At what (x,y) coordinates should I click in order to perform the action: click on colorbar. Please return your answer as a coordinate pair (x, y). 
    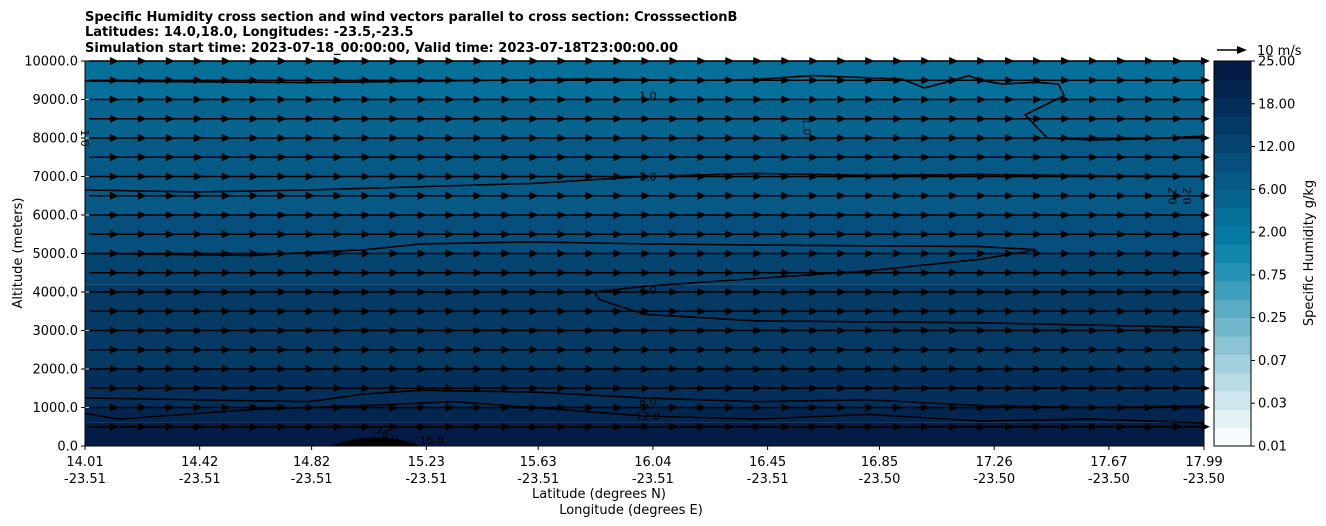
    Looking at the image, I should click on (1232, 253).